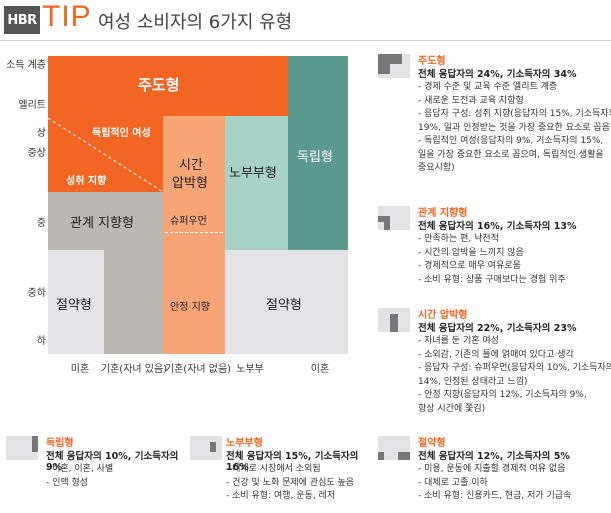 The height and width of the screenshot is (513, 611). I want to click on relationship-mini-icon, so click(394, 218).